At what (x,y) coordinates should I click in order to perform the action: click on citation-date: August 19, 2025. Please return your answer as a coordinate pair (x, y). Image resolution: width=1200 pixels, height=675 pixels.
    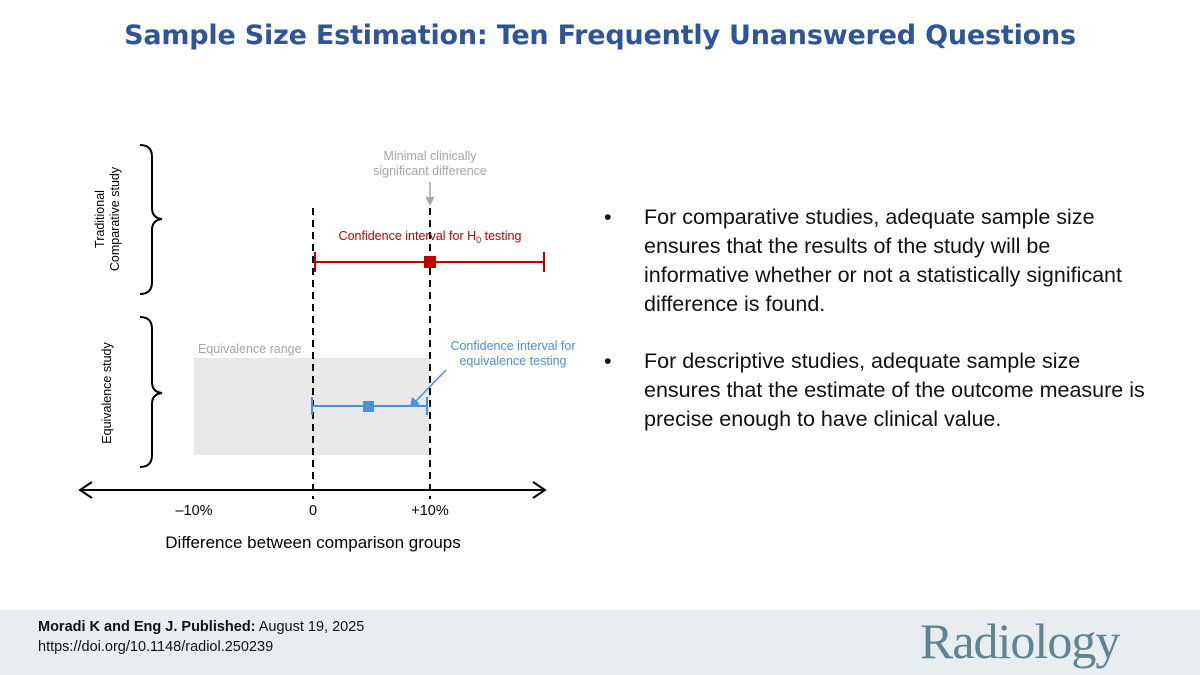
    Looking at the image, I should click on (310, 627).